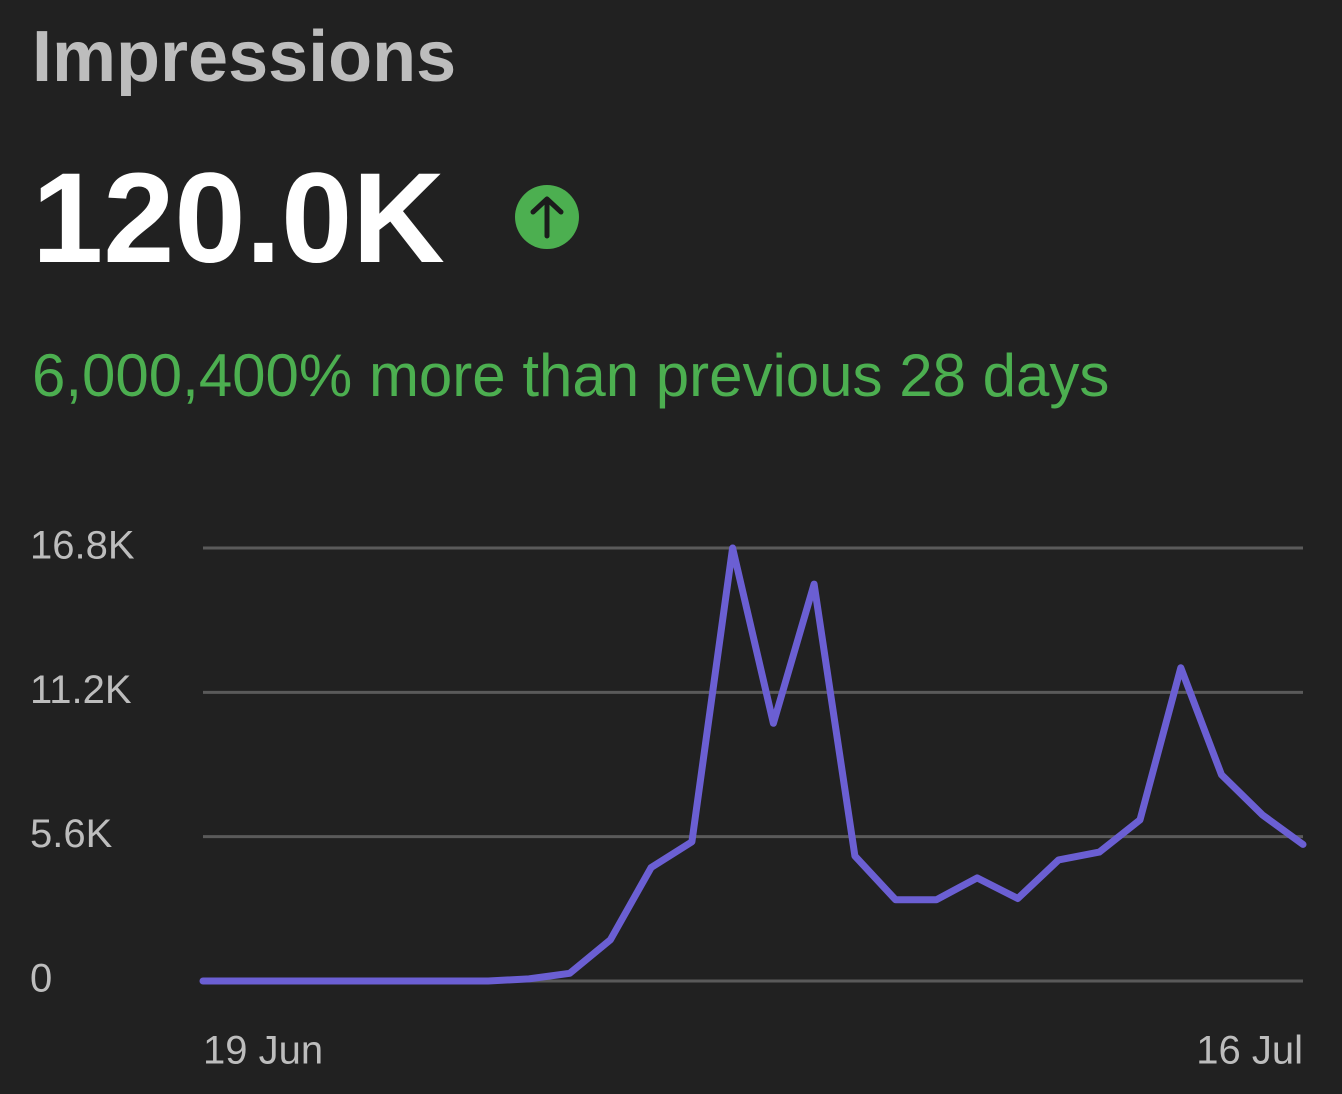 The width and height of the screenshot is (1342, 1094). What do you see at coordinates (244, 57) in the screenshot?
I see `chart-title: Impressions` at bounding box center [244, 57].